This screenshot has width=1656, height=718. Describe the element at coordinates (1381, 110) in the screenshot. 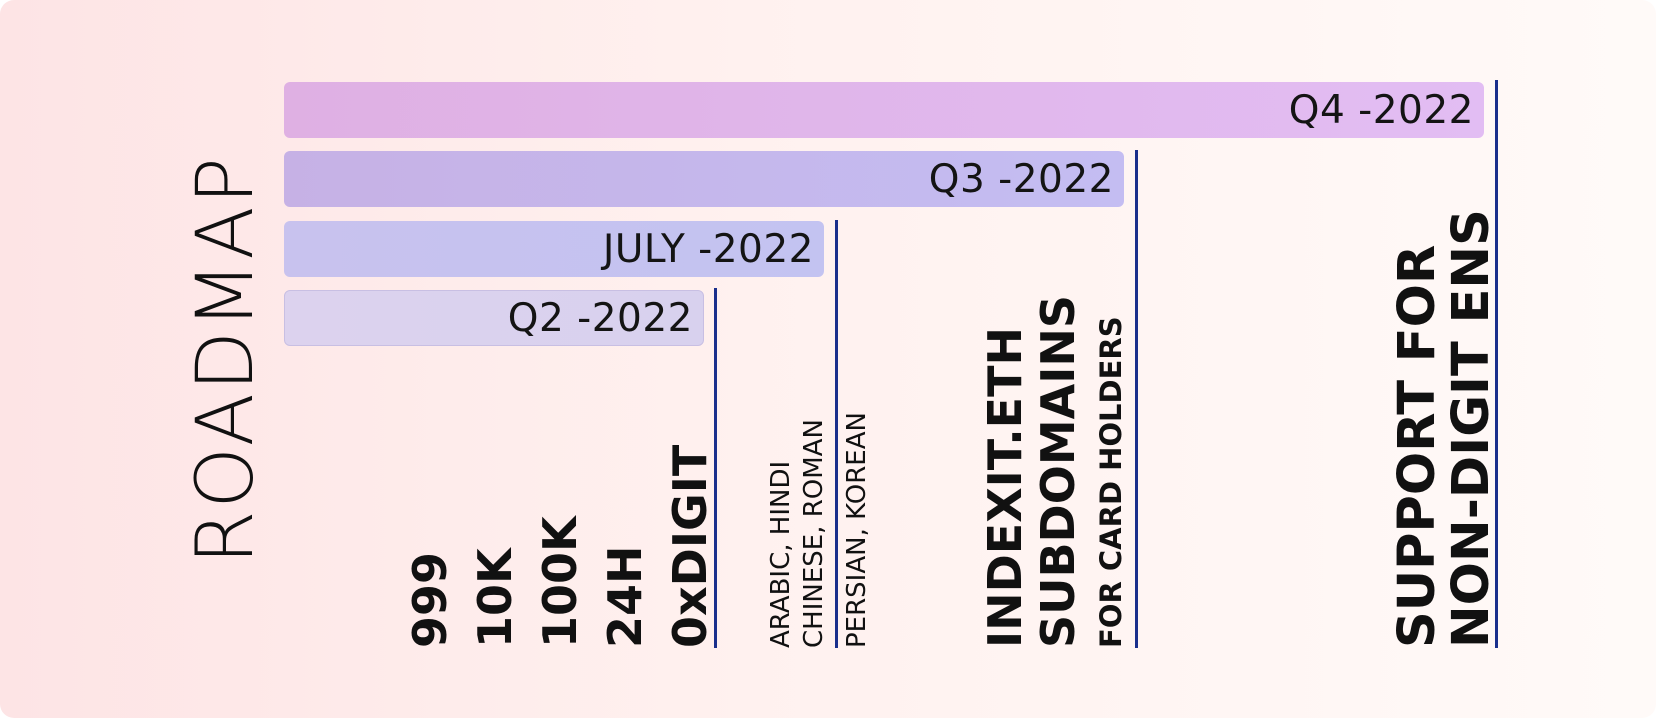

I see `milestone-label-q4: Q4 -2022` at that location.